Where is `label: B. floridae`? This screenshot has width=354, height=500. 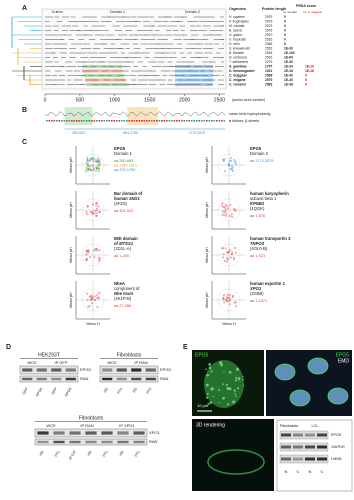
label: B. floridae is located at coordinates (236, 53).